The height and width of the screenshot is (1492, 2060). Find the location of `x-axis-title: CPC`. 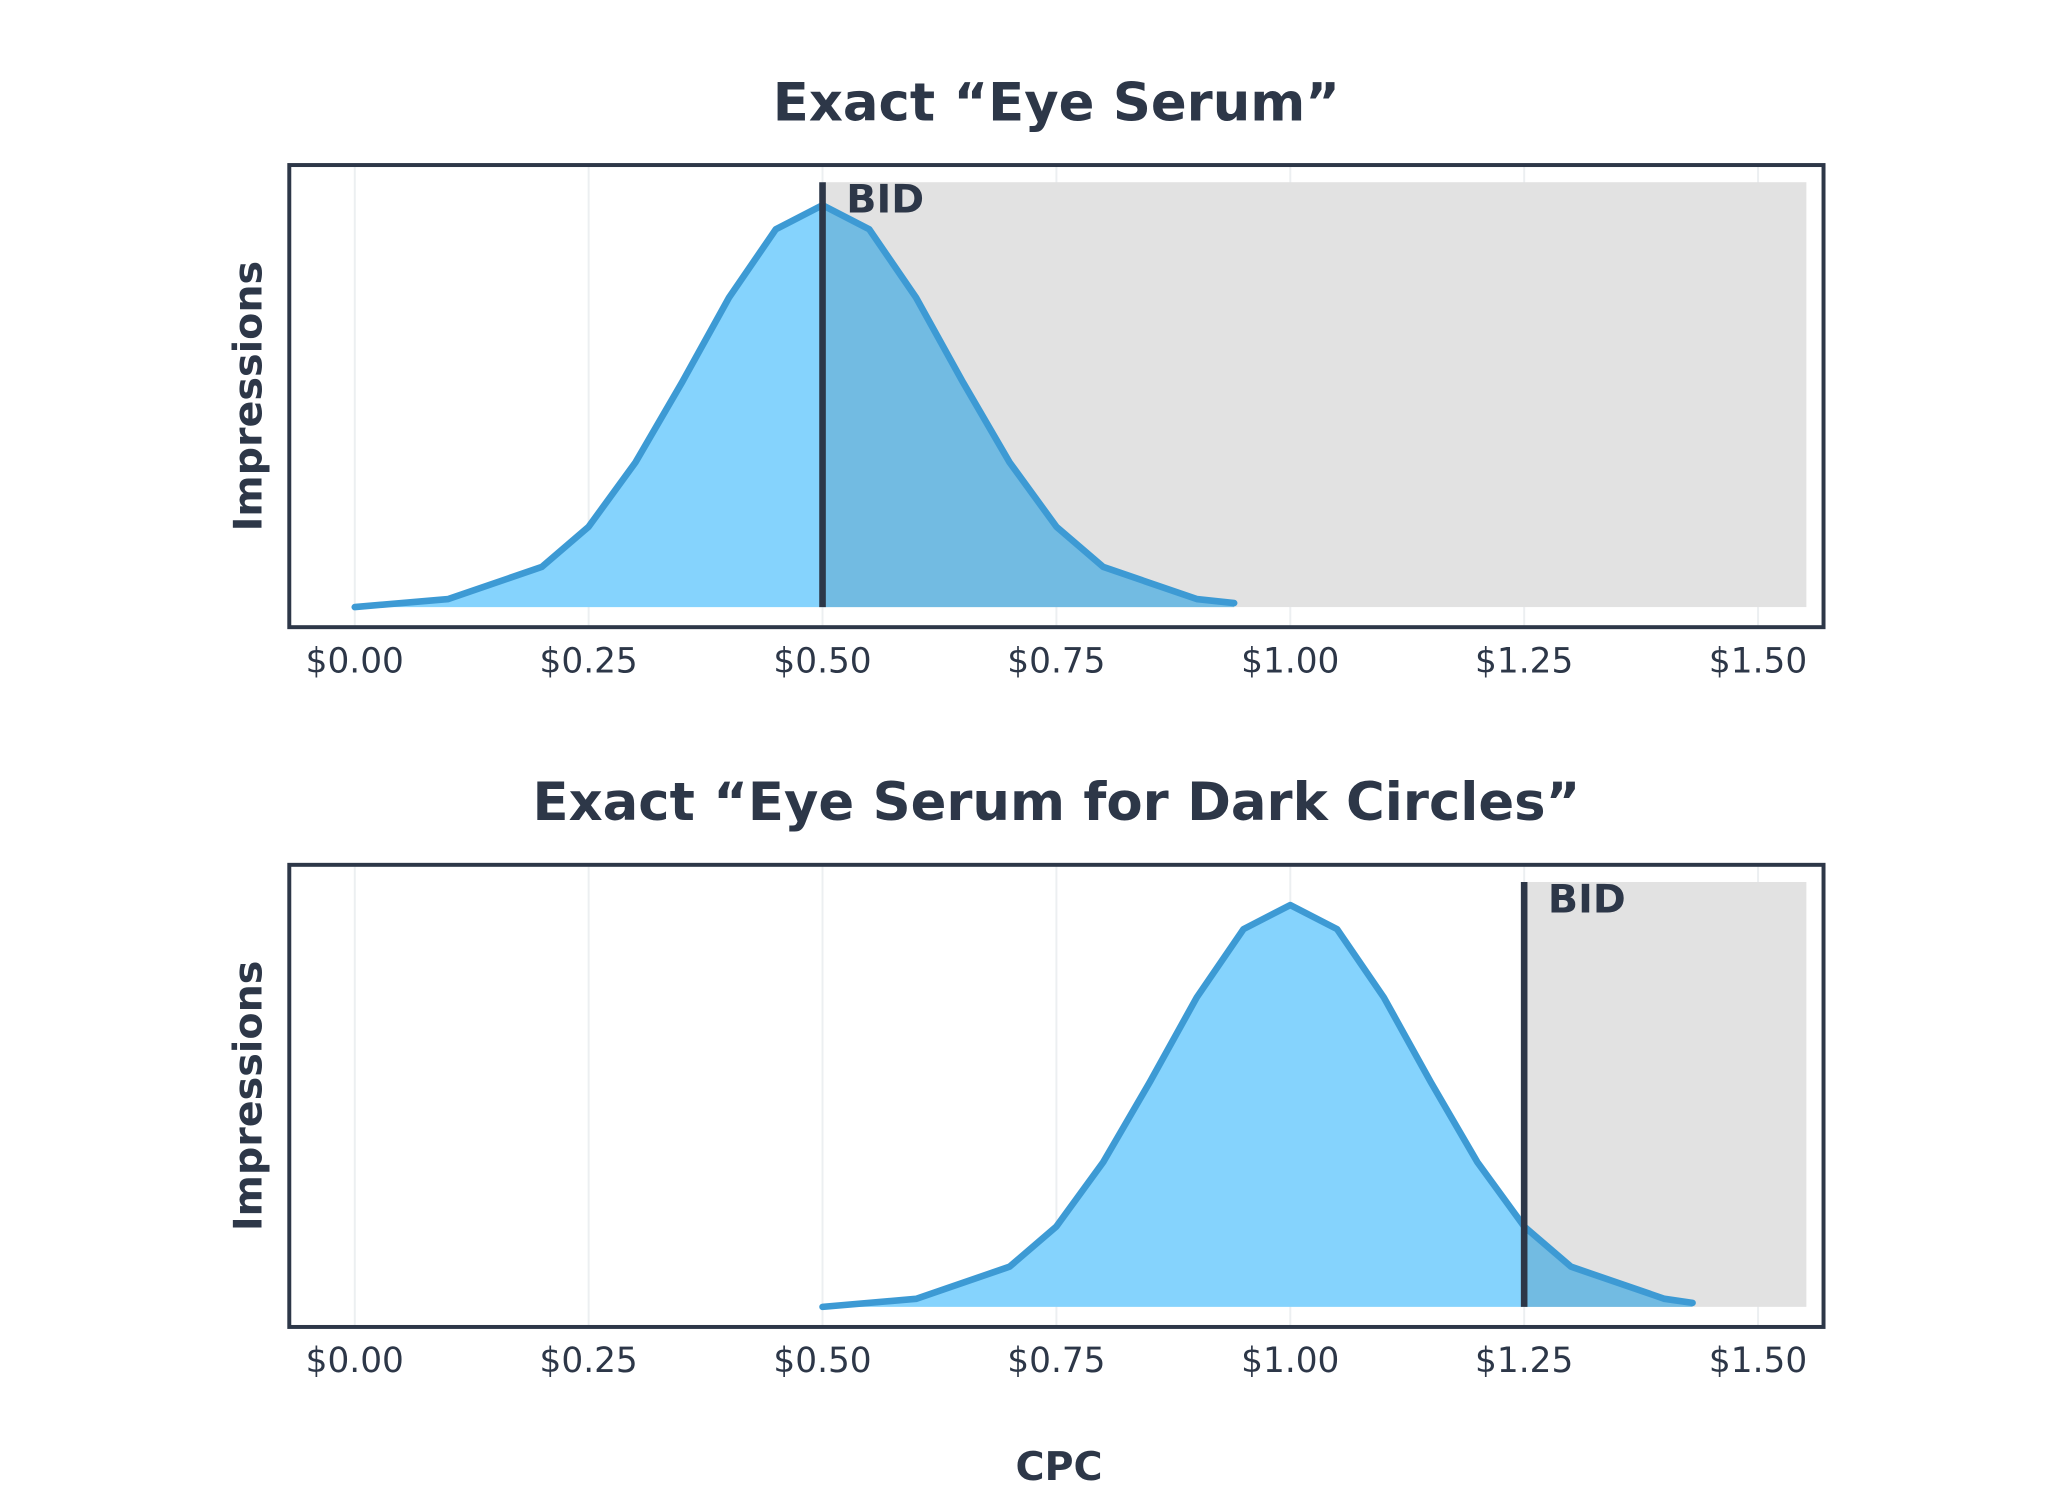

x-axis-title: CPC is located at coordinates (1058, 1467).